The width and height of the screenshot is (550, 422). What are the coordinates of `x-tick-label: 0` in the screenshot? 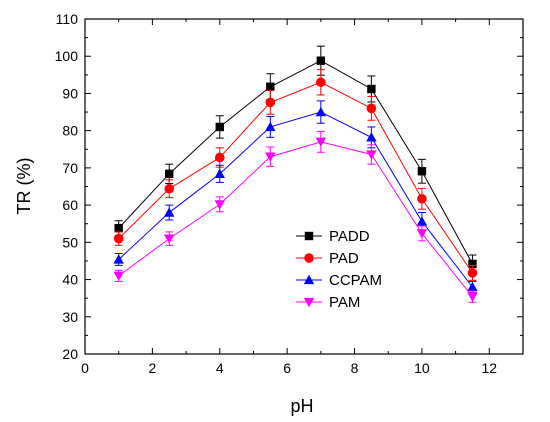 It's located at (85, 368).